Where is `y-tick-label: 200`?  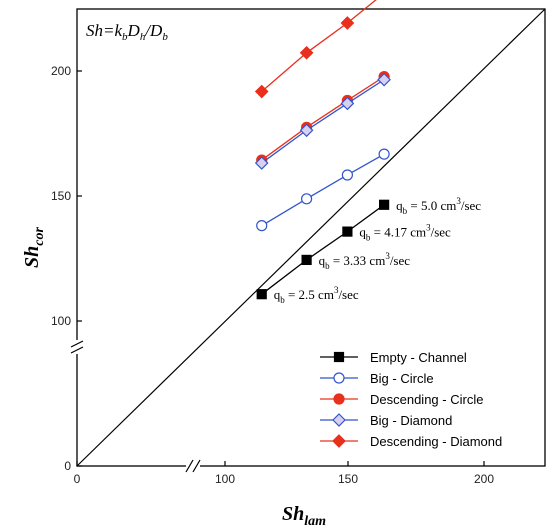 y-tick-label: 200 is located at coordinates (61, 71).